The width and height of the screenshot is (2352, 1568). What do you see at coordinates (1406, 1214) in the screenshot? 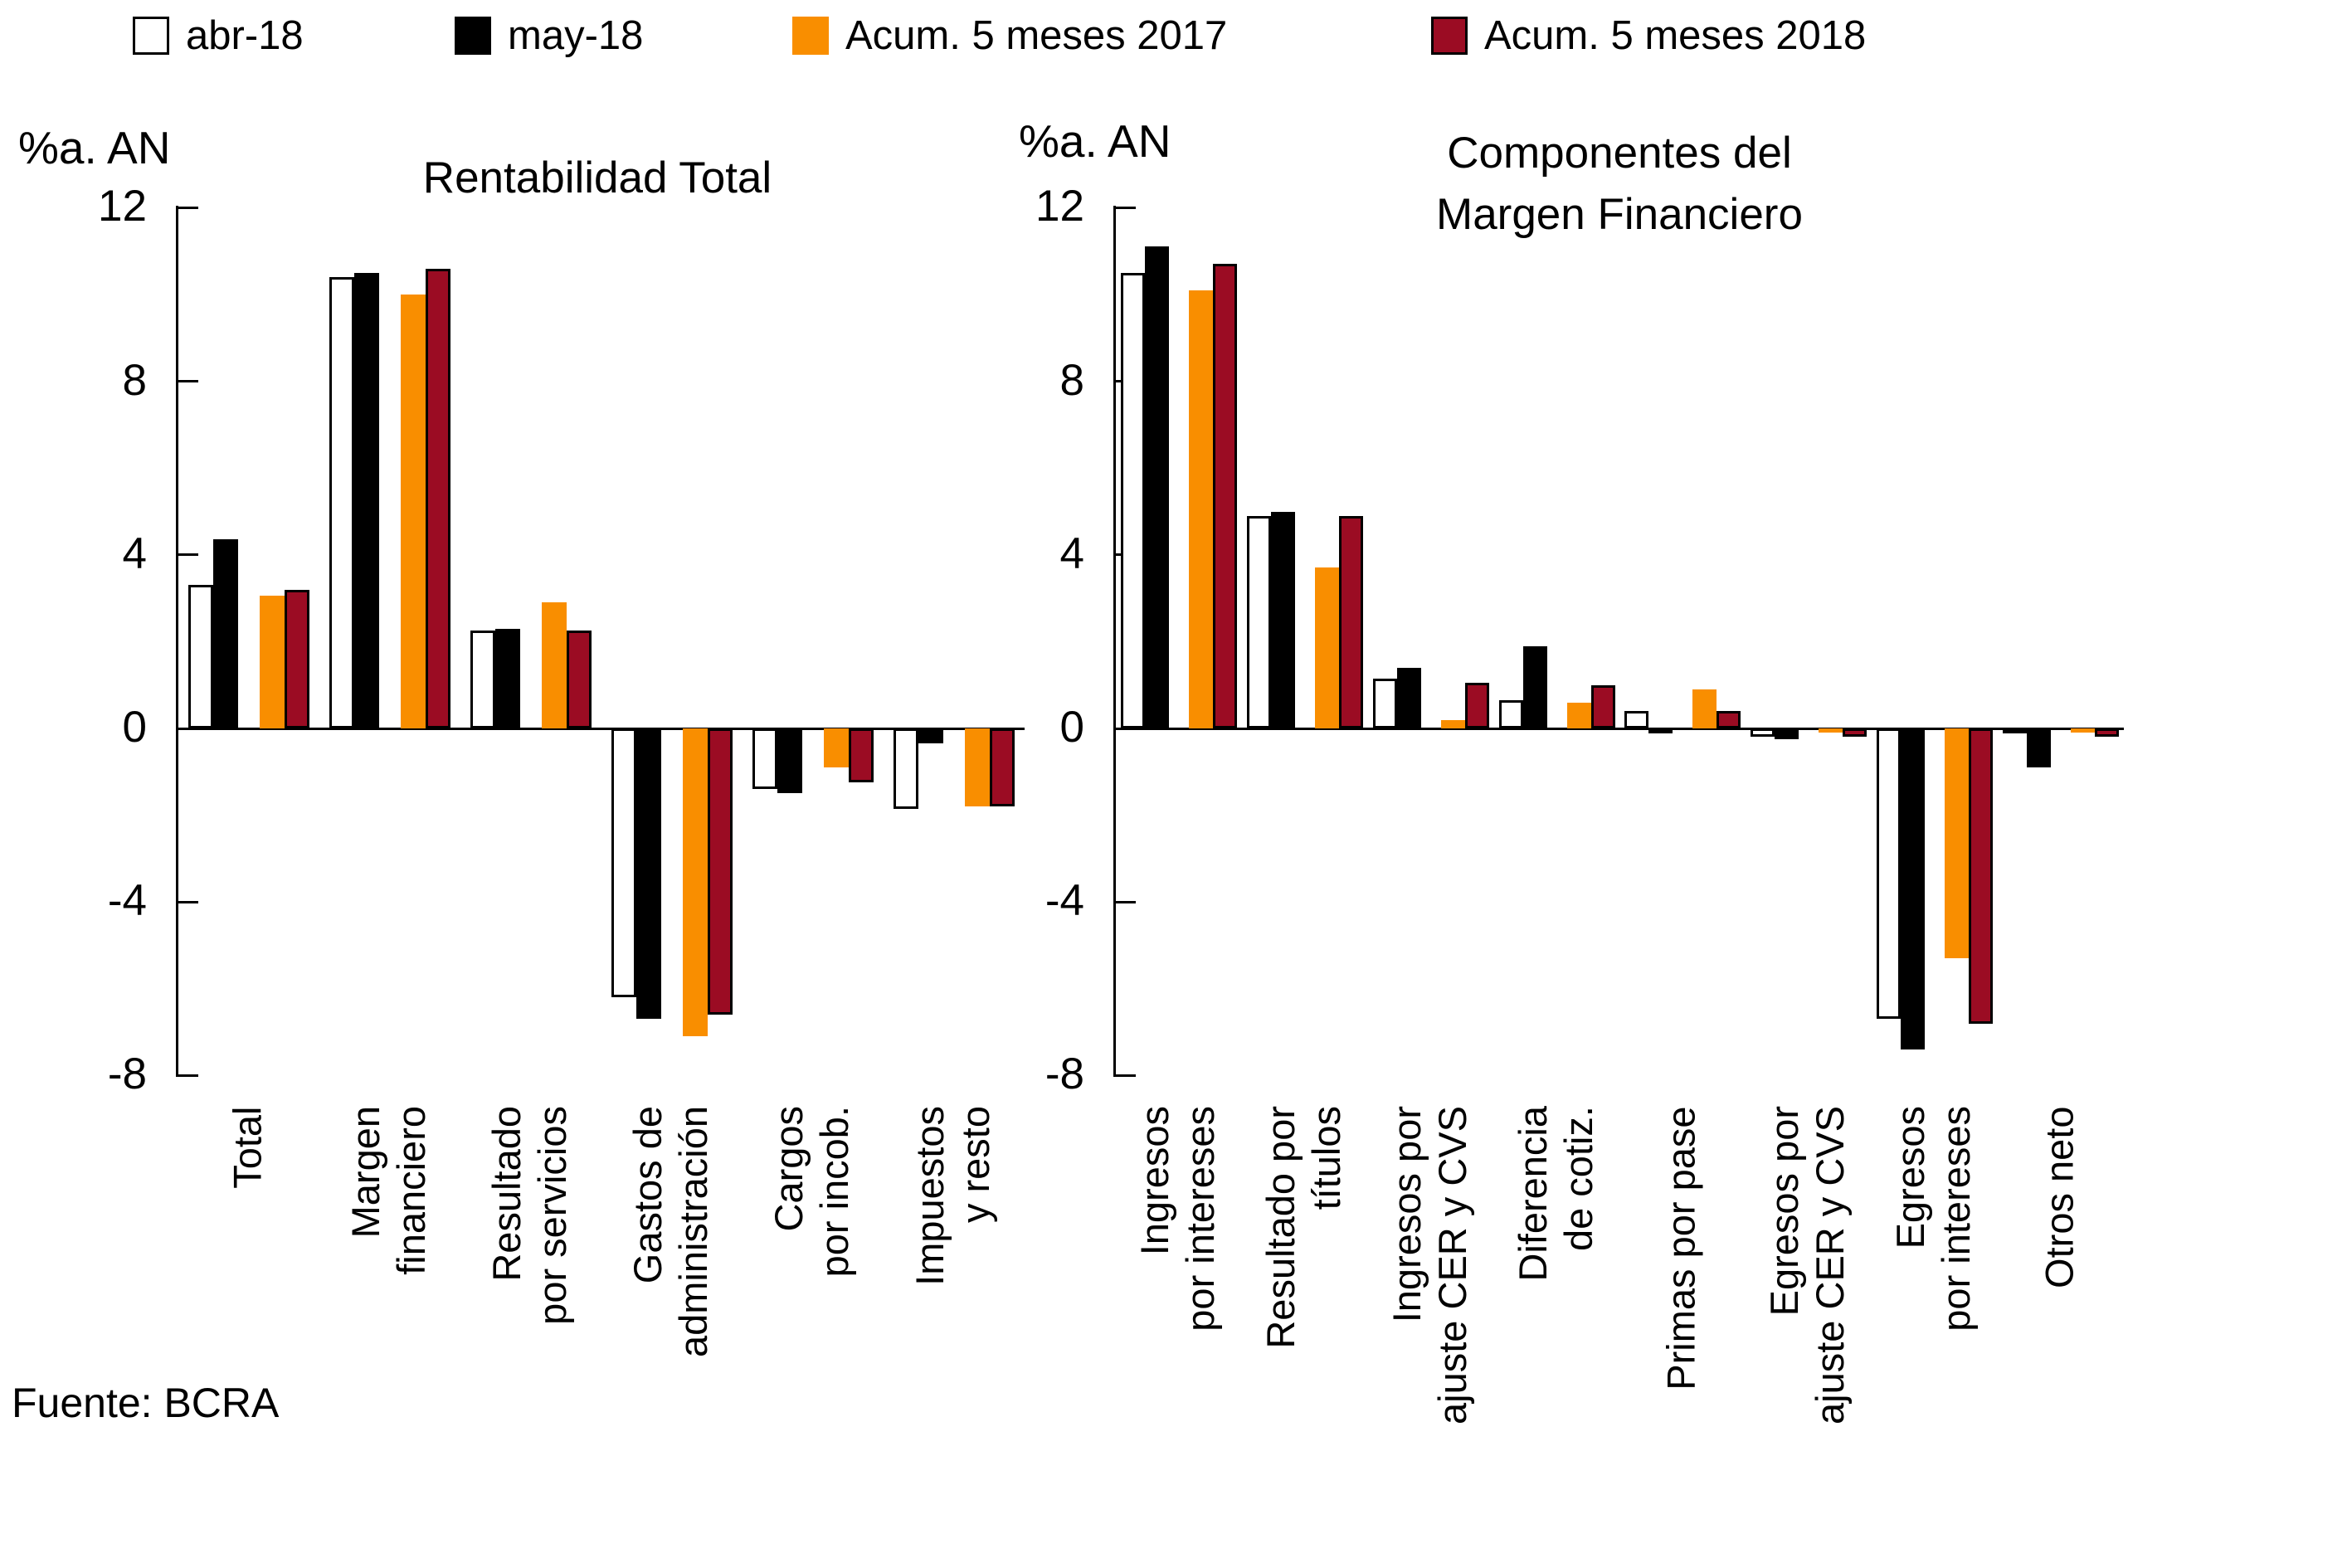
I see `x-category-label-line: Ingresos por` at bounding box center [1406, 1214].